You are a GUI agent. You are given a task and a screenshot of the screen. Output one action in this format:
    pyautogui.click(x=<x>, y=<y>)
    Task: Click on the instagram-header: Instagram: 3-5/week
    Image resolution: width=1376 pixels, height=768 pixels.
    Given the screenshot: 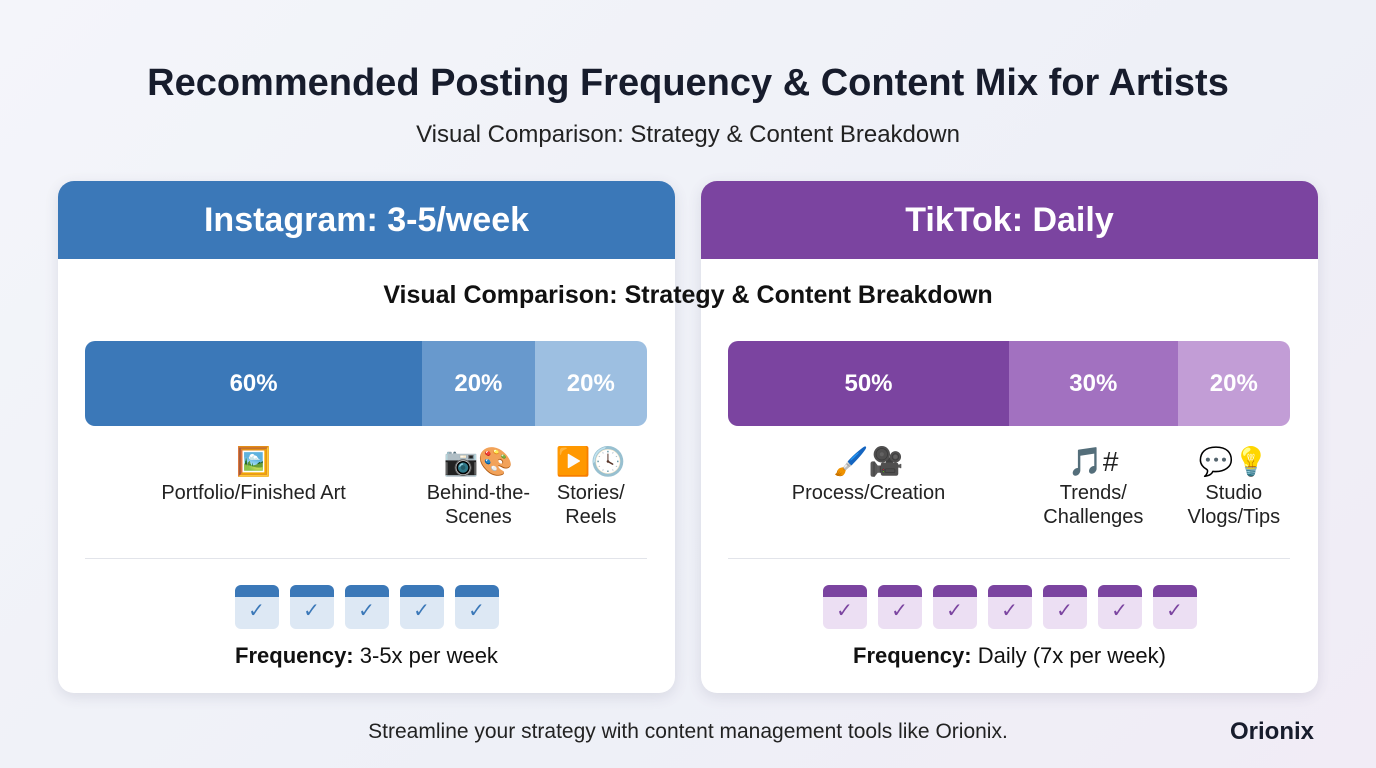 What is the action you would take?
    pyautogui.click(x=366, y=220)
    